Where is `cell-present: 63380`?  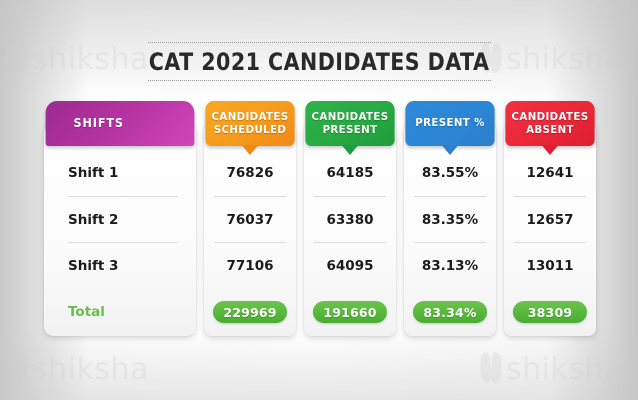 cell-present: 63380 is located at coordinates (350, 219).